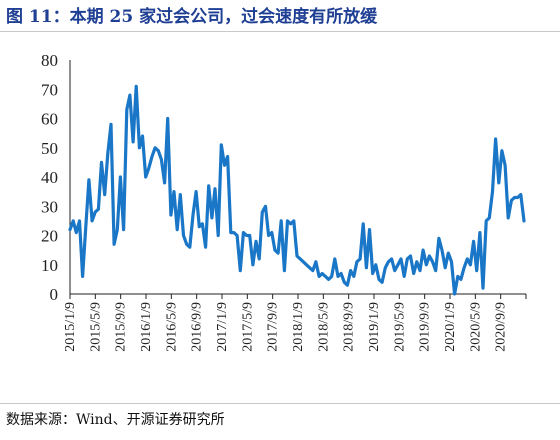  I want to click on y-tick-label: 30, so click(49, 206).